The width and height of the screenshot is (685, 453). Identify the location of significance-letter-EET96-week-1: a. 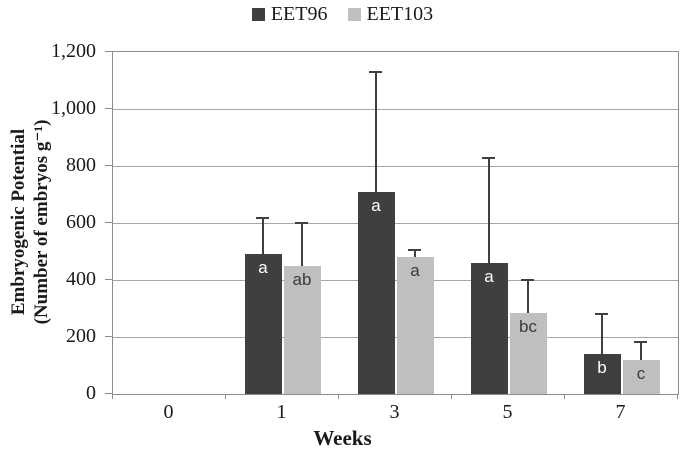
(263, 268).